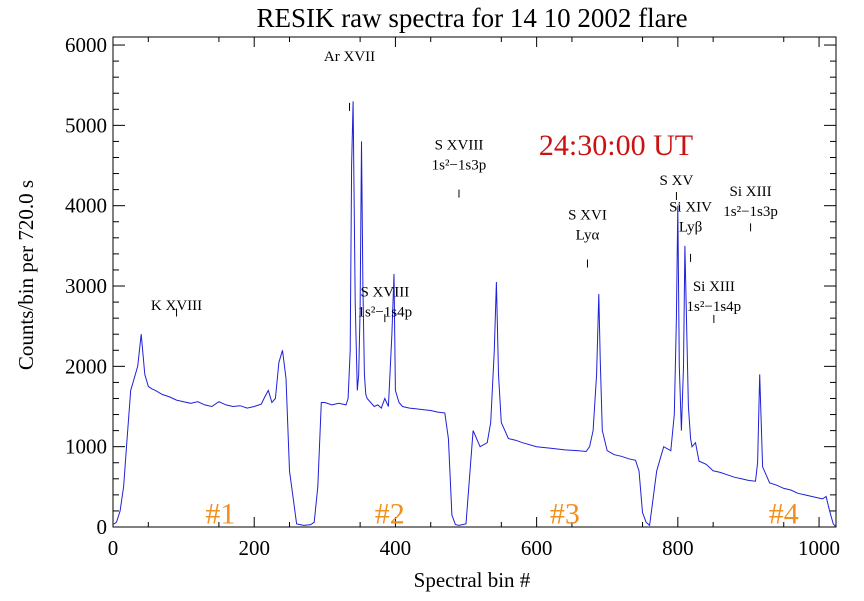  What do you see at coordinates (396, 548) in the screenshot?
I see `x-tick-label: 400` at bounding box center [396, 548].